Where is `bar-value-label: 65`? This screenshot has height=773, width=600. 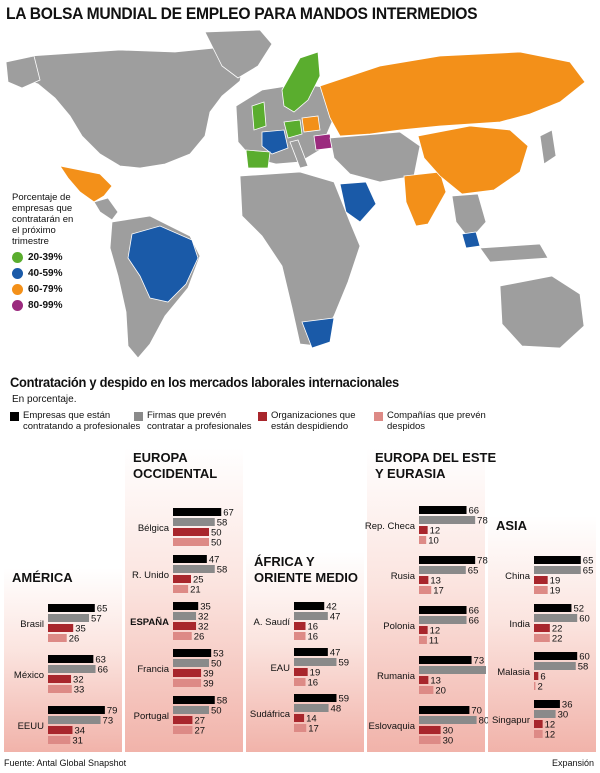 bar-value-label: 65 is located at coordinates (588, 561).